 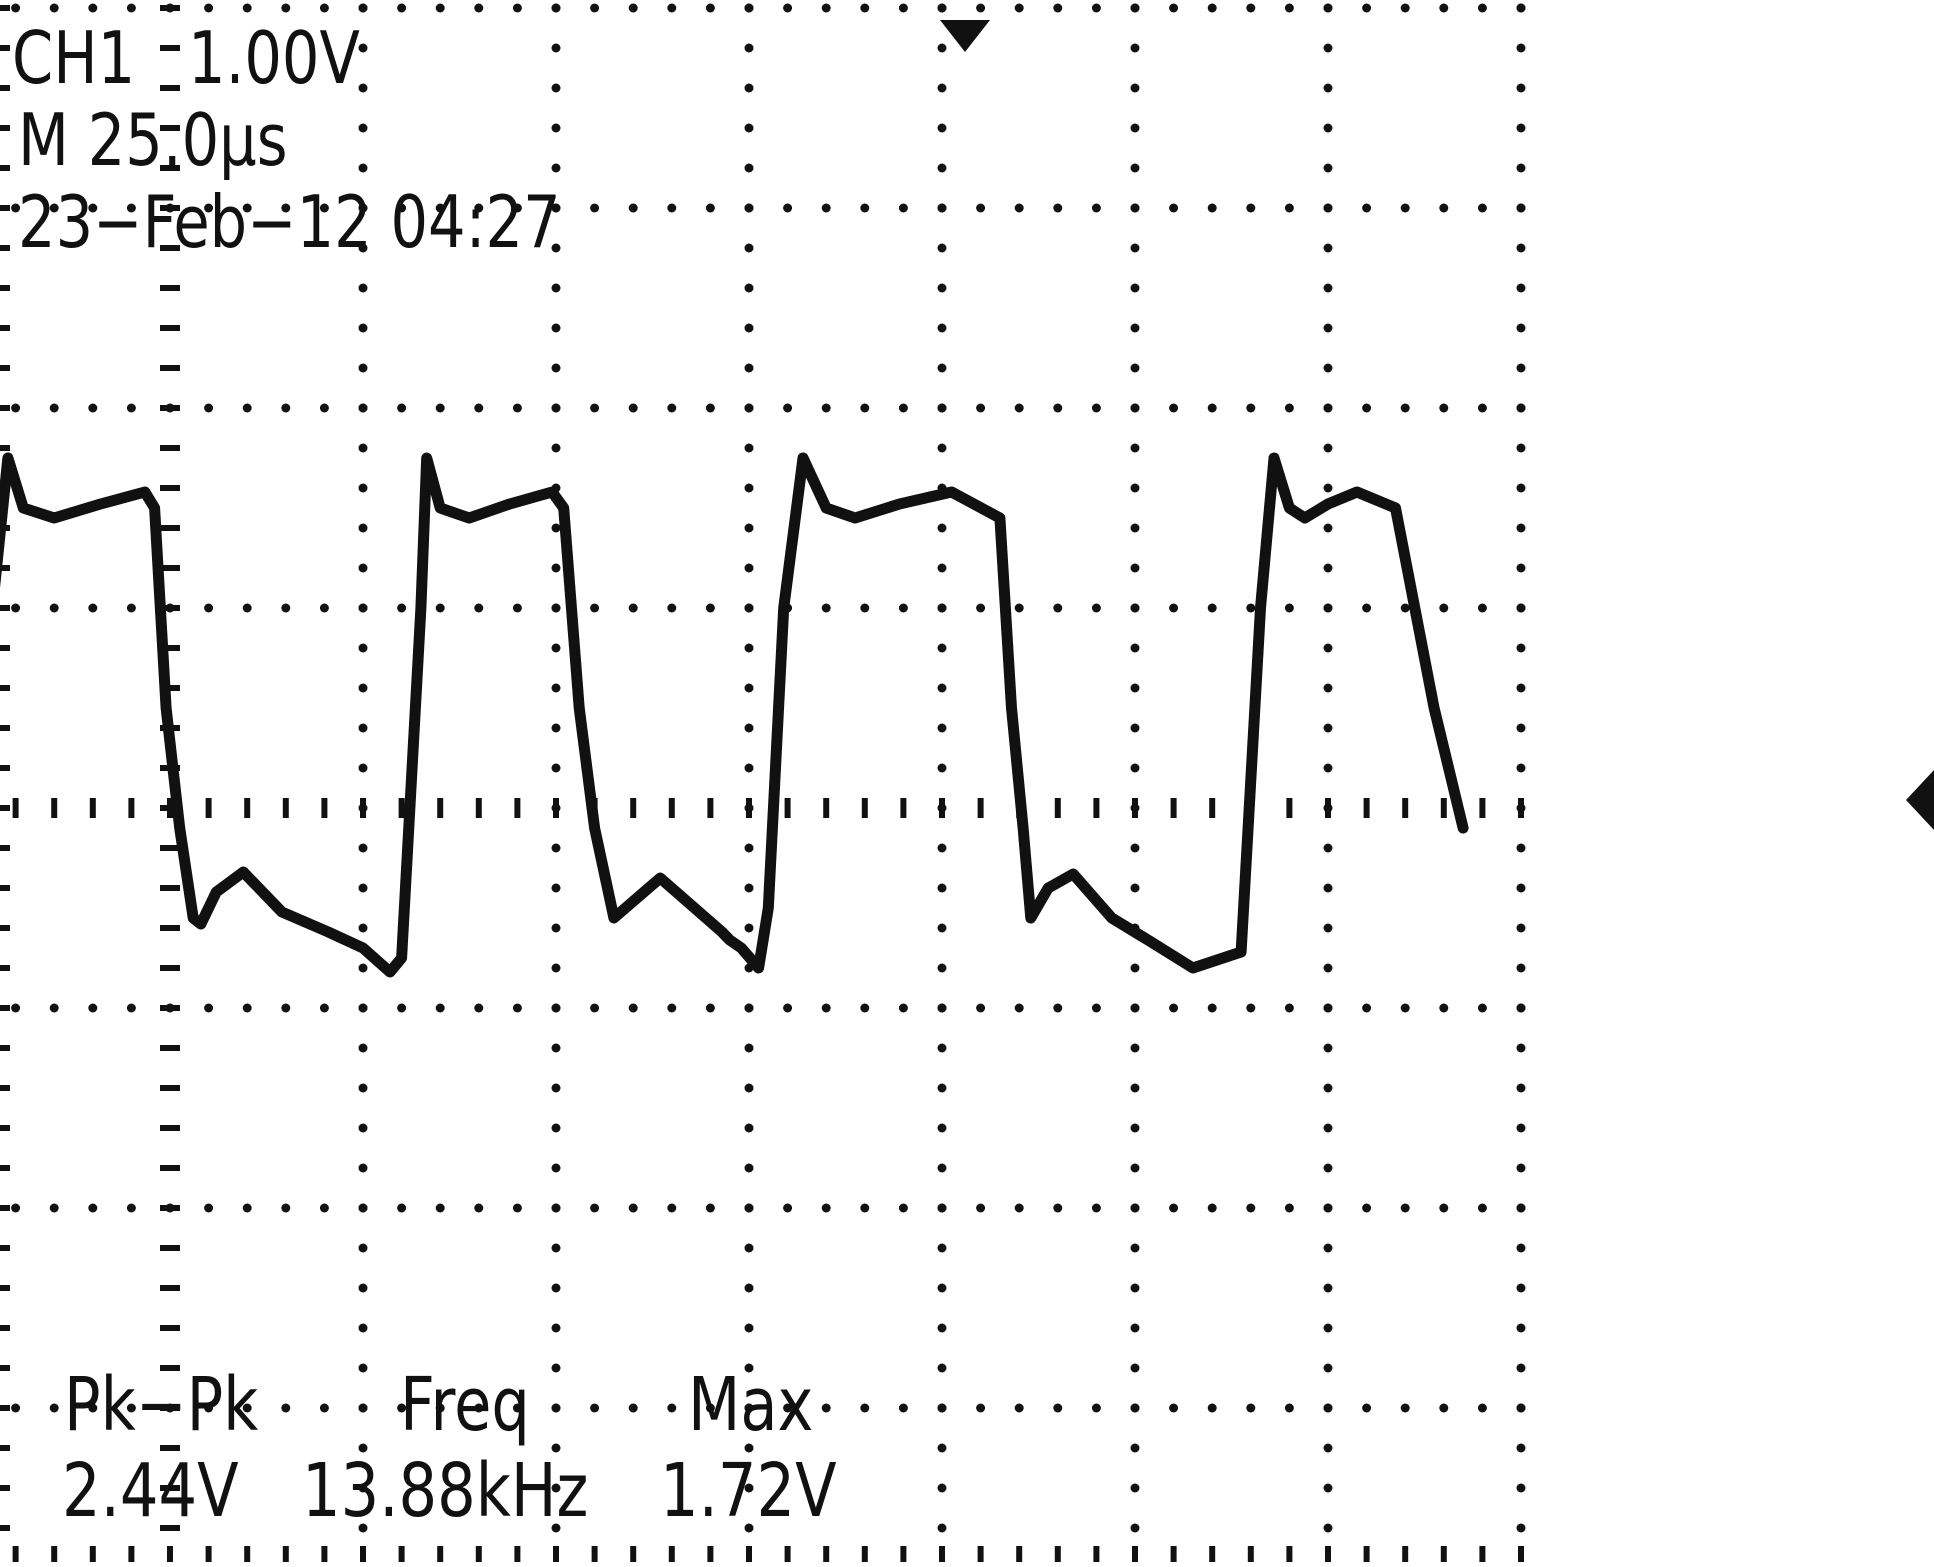 I want to click on measurement-freq-label: Freq, so click(x=465, y=1405).